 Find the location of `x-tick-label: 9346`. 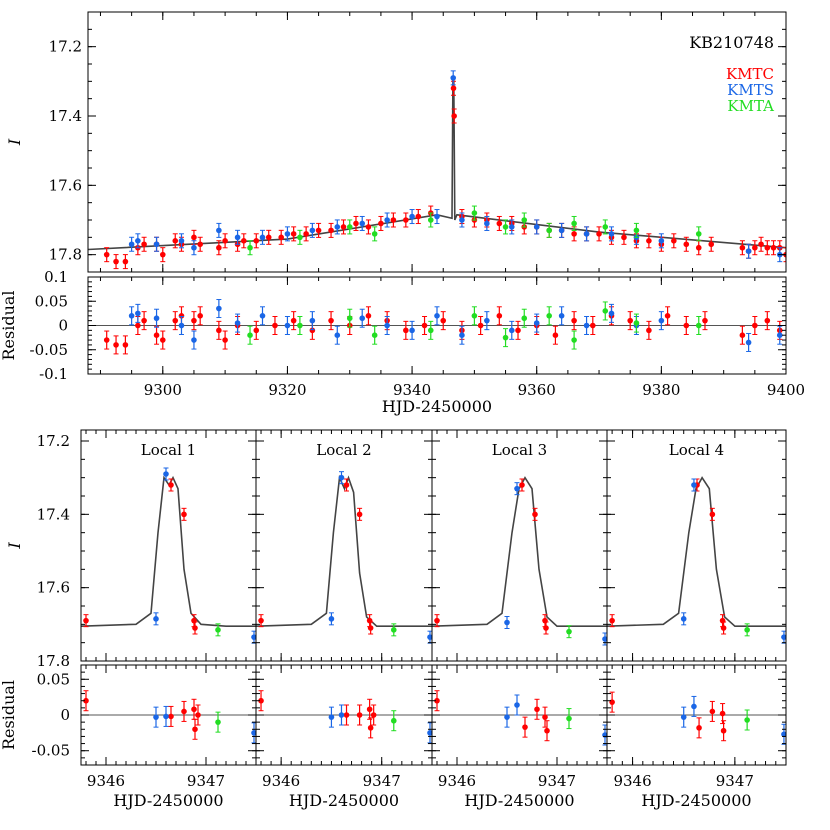

x-tick-label: 9346 is located at coordinates (457, 781).